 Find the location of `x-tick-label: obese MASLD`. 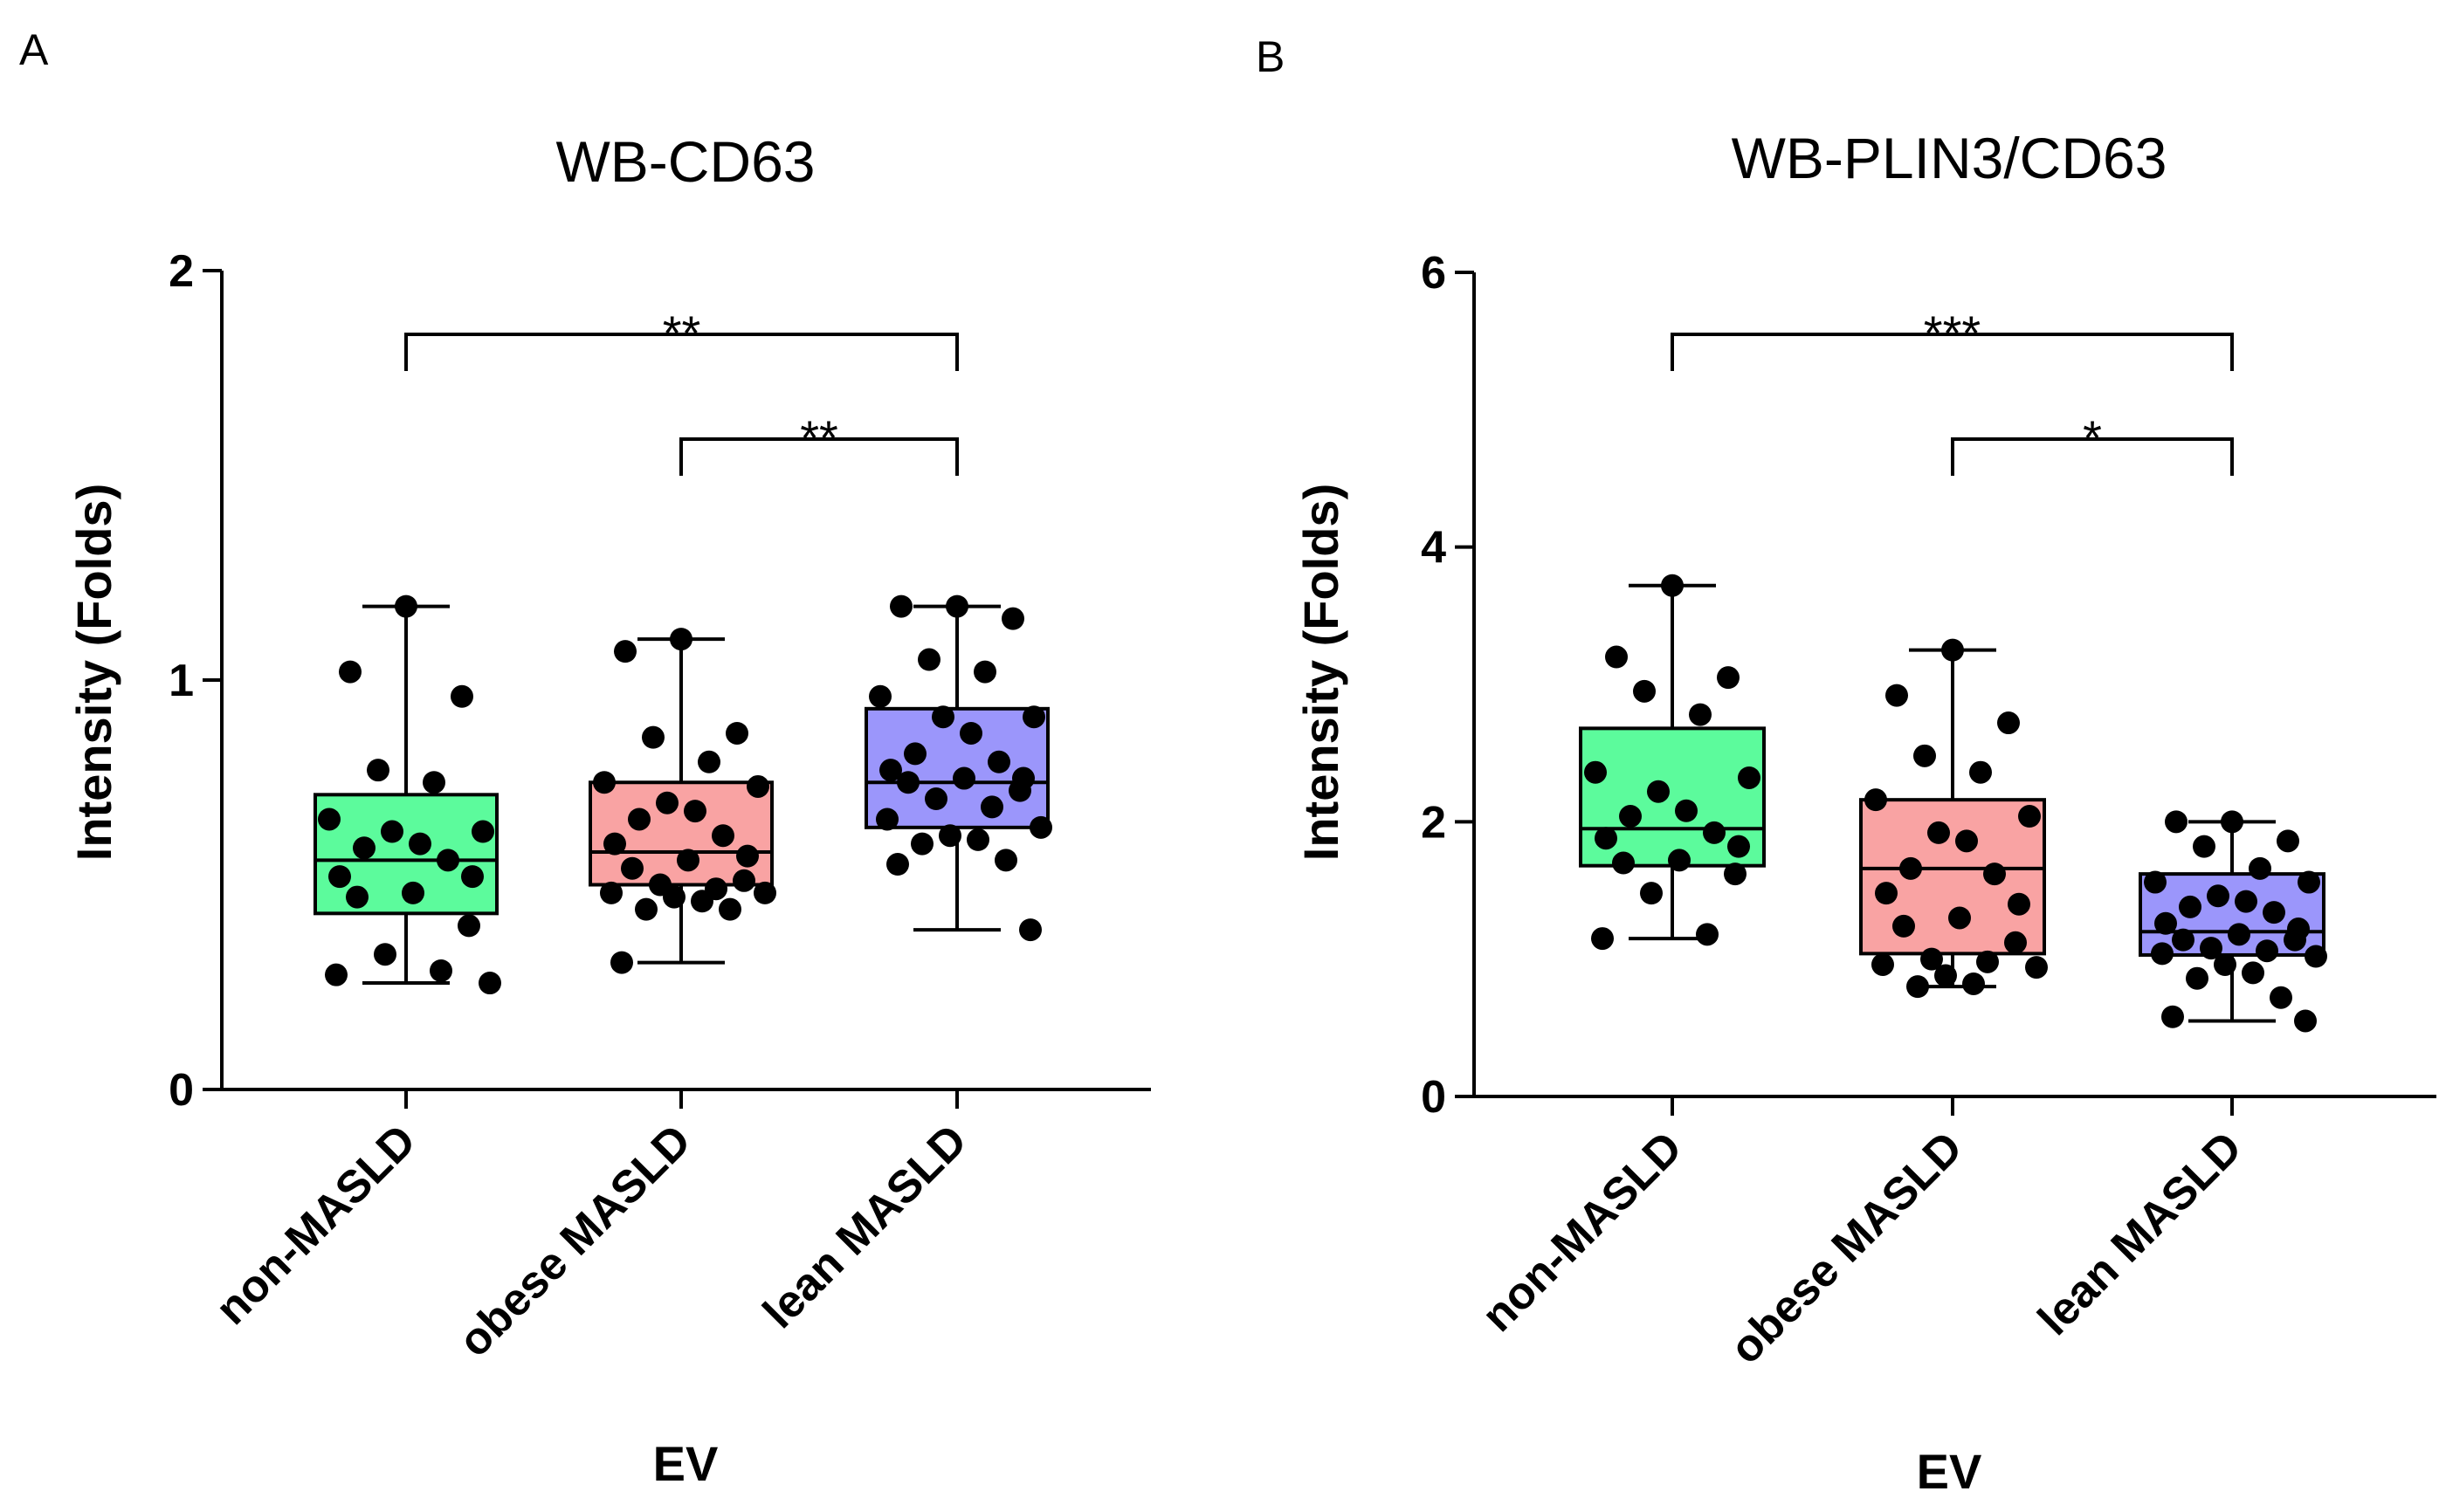

x-tick-label: obese MASLD is located at coordinates (1846, 1247).